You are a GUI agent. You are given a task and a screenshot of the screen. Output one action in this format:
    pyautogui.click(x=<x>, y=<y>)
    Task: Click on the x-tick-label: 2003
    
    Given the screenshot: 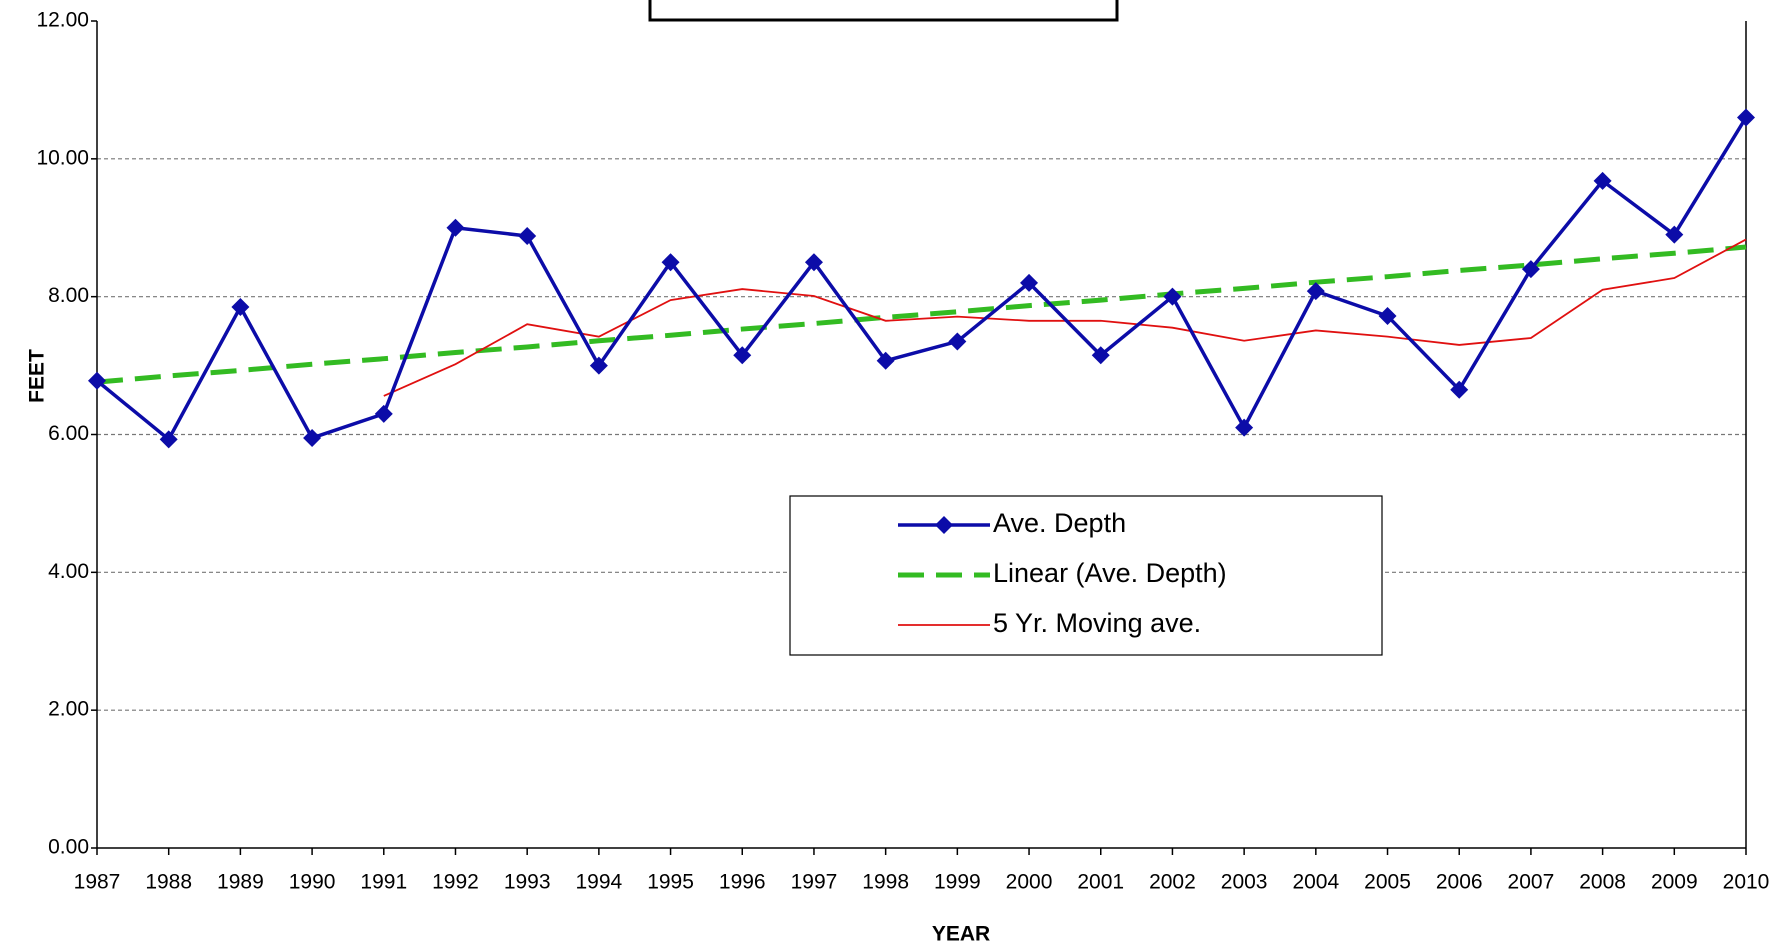 What is the action you would take?
    pyautogui.click(x=1244, y=882)
    